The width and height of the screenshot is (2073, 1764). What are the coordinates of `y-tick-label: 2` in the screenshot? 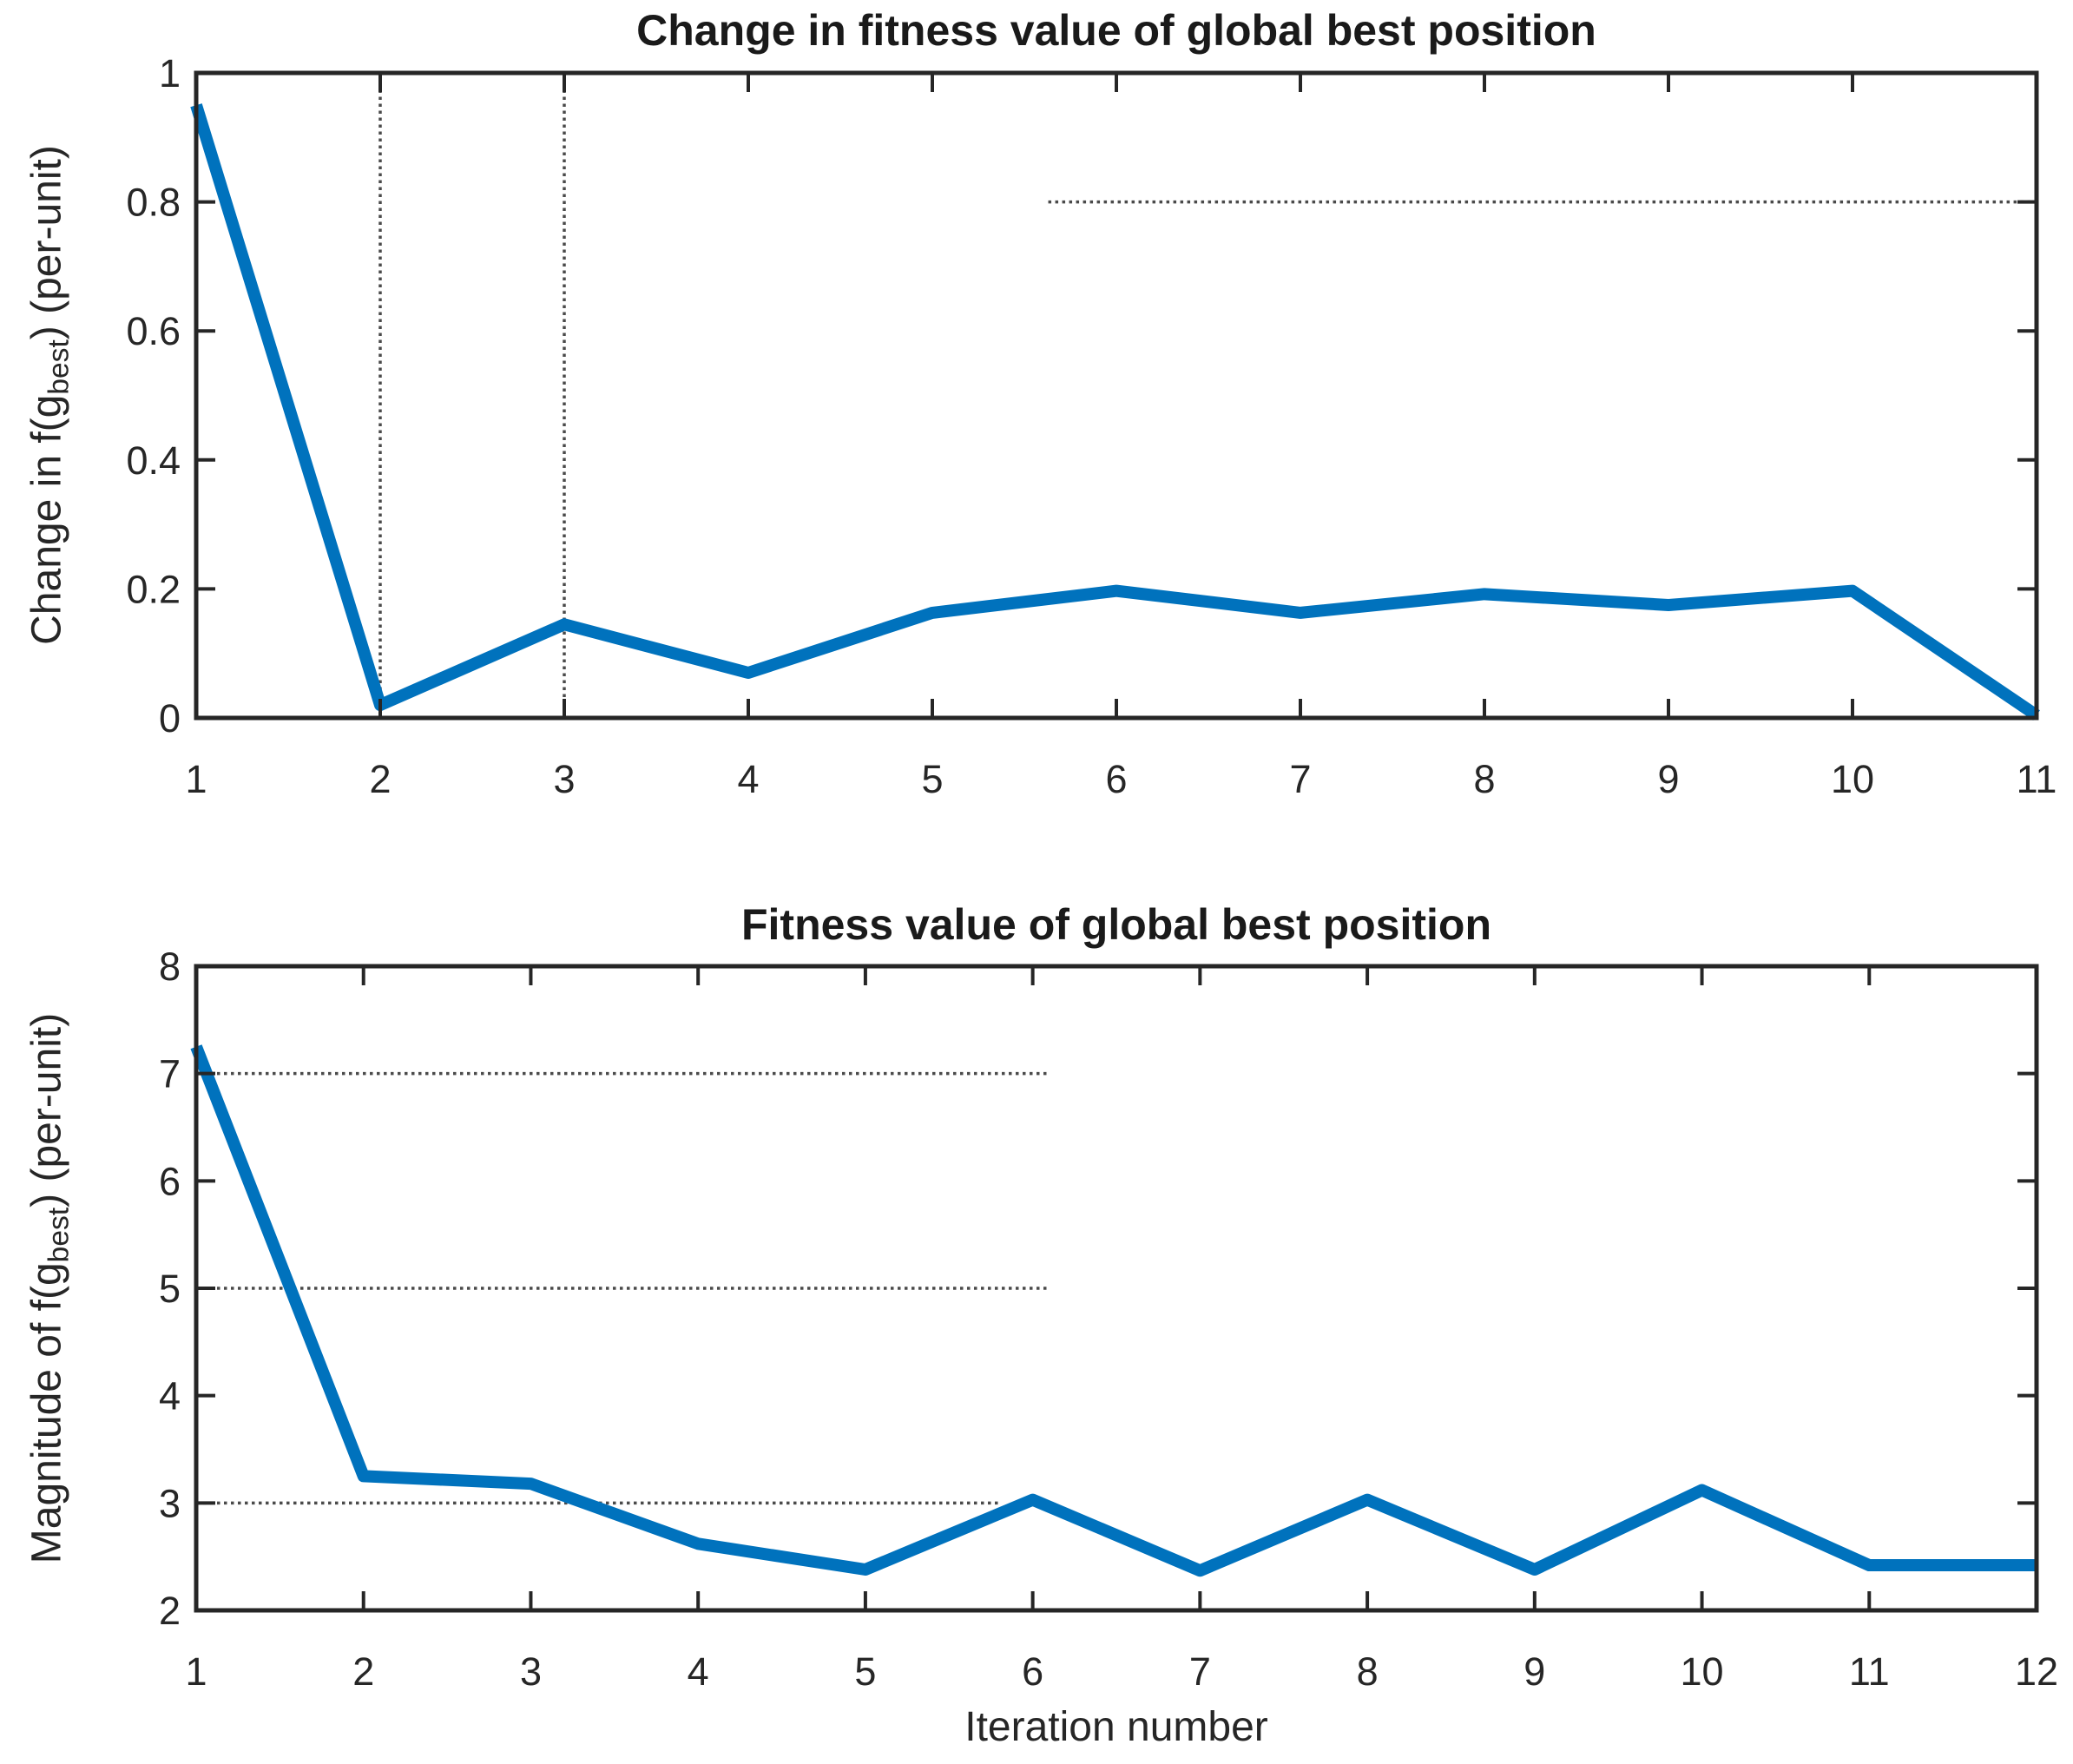 It's located at (170, 1611).